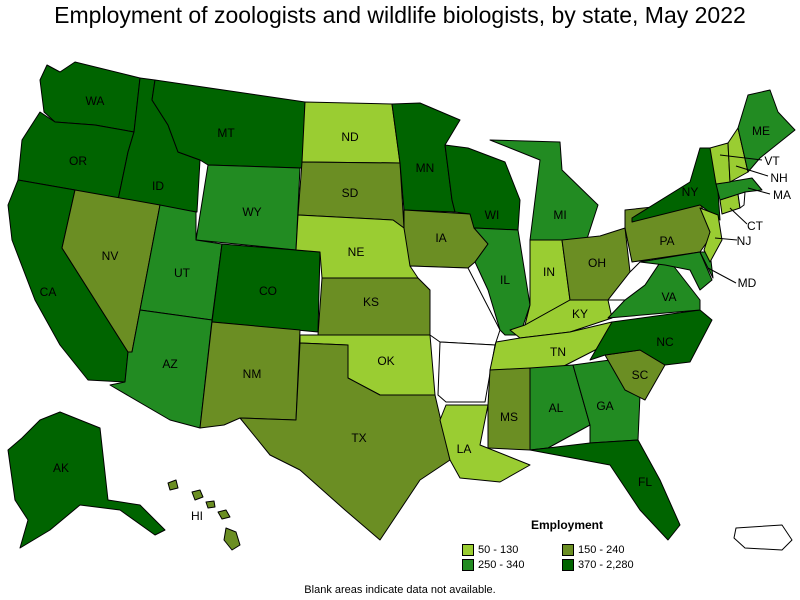  Describe the element at coordinates (645, 482) in the screenshot. I see `state-label-fl: FL` at that location.